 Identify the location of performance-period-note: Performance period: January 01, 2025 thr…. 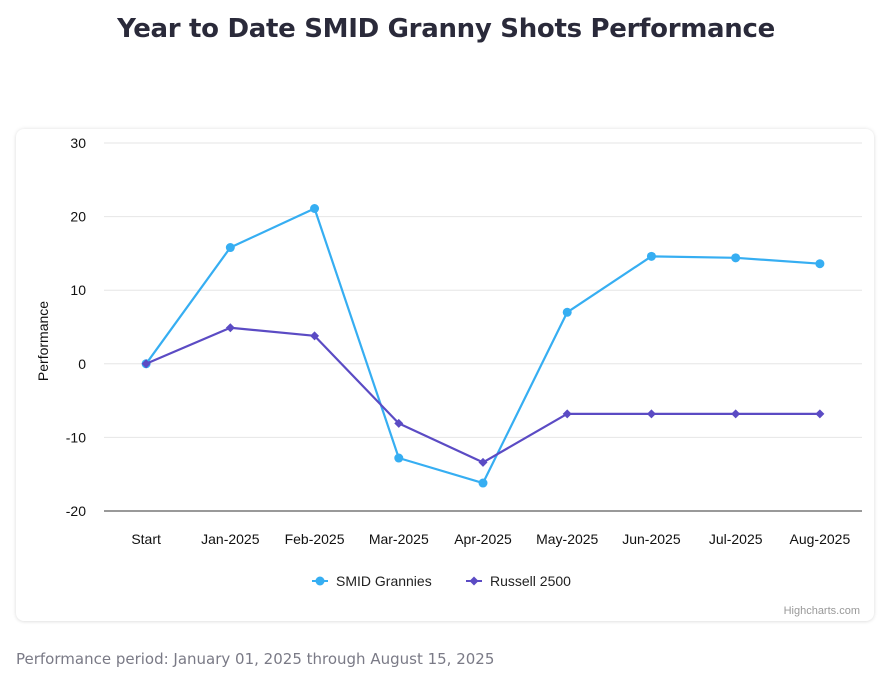
(255, 659).